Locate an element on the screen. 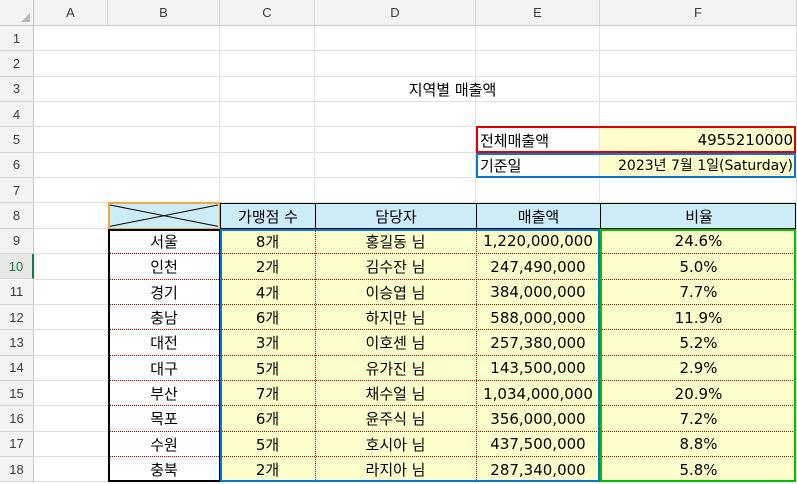 The height and width of the screenshot is (484, 797). base-date-value: 2023년 7월 1일(Saturday) is located at coordinates (698, 165).